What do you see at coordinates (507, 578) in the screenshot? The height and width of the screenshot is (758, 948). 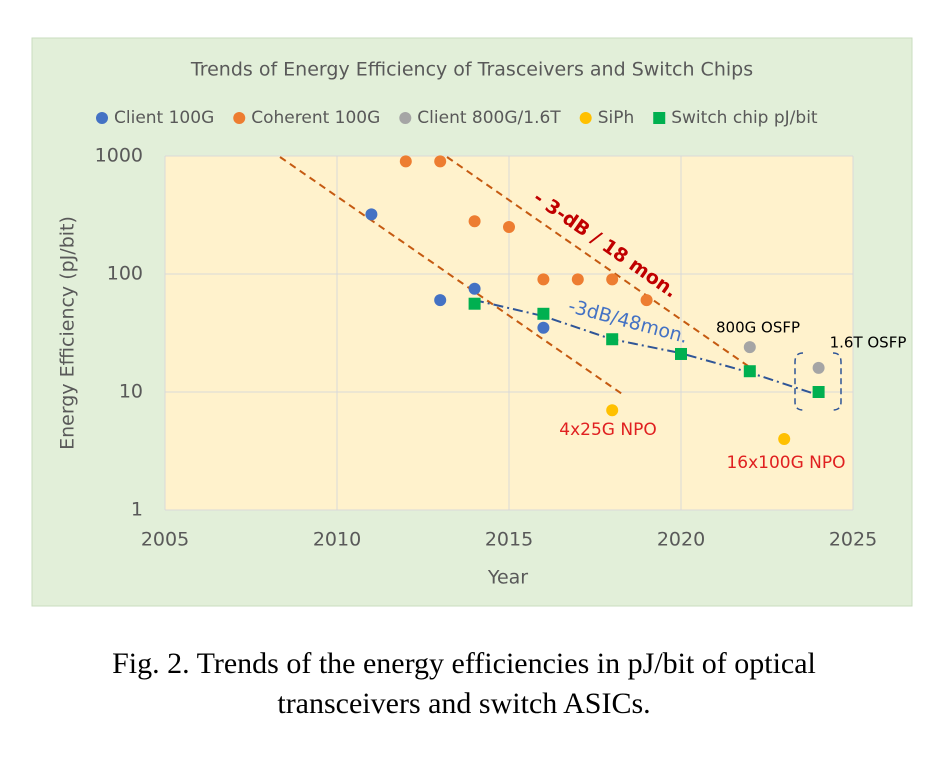 I see `x-axis-label: Year` at bounding box center [507, 578].